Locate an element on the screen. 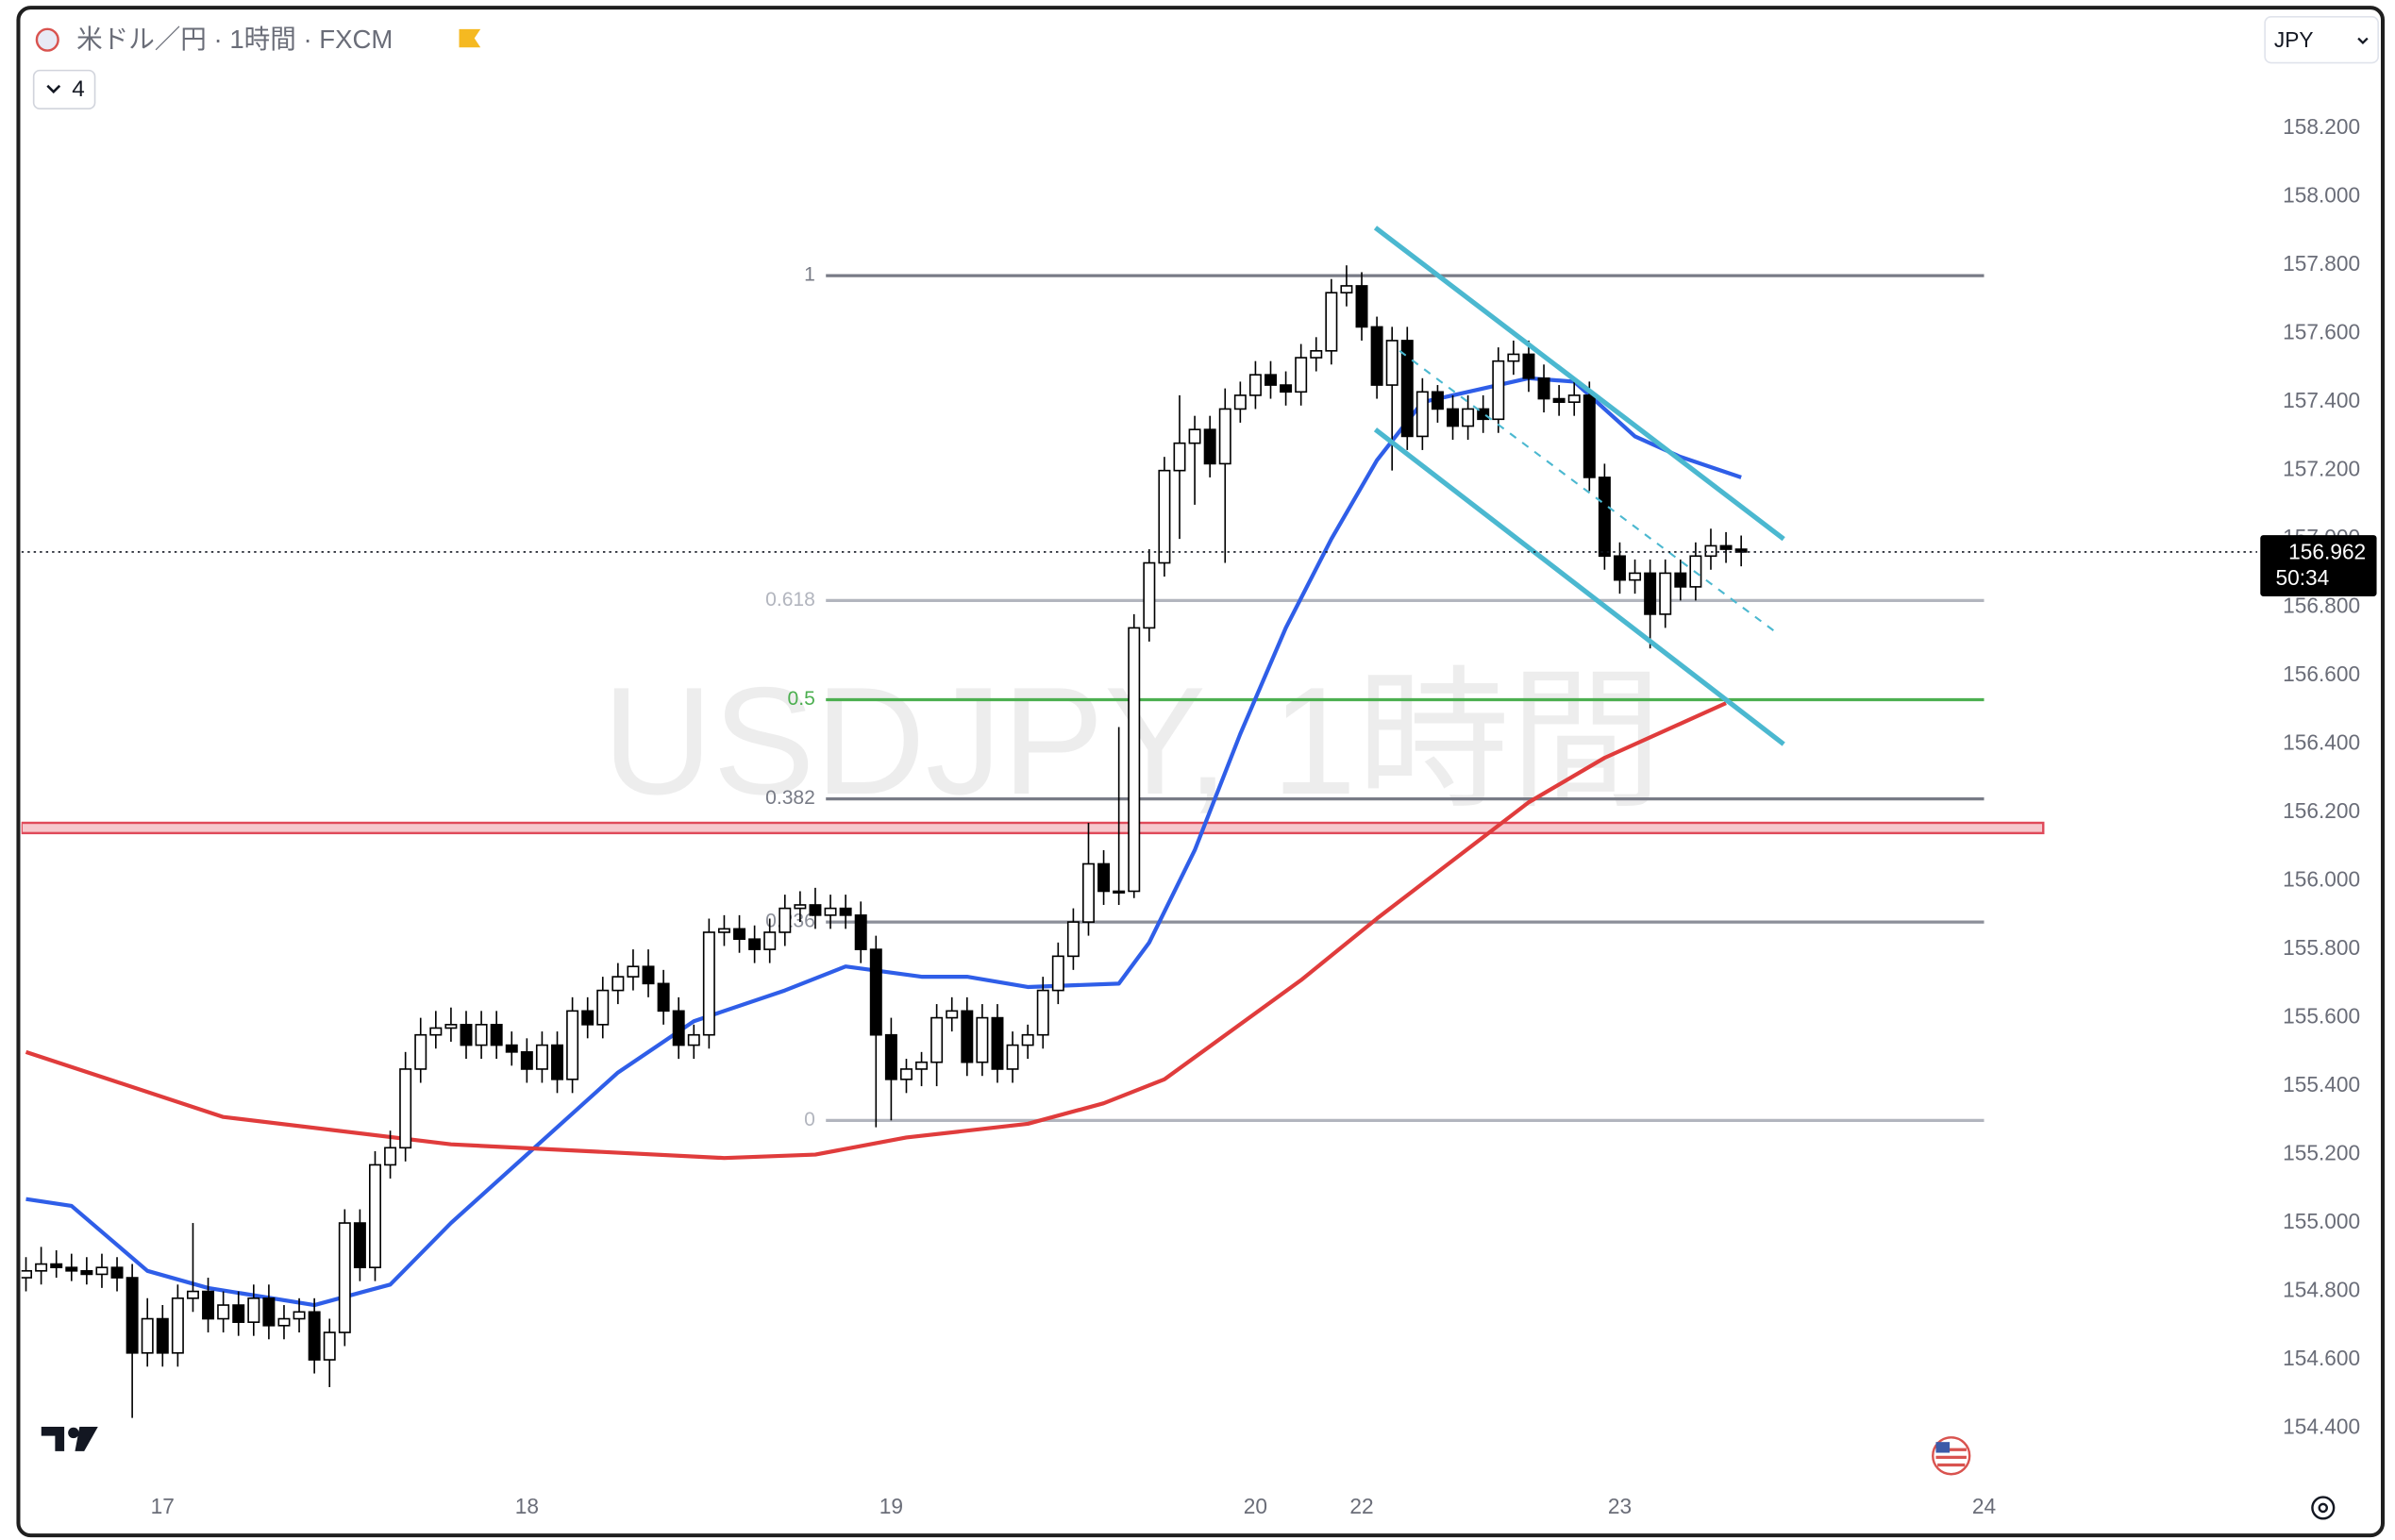 The image size is (2395, 1540). y-tick-label: 156.800 is located at coordinates (2321, 606).